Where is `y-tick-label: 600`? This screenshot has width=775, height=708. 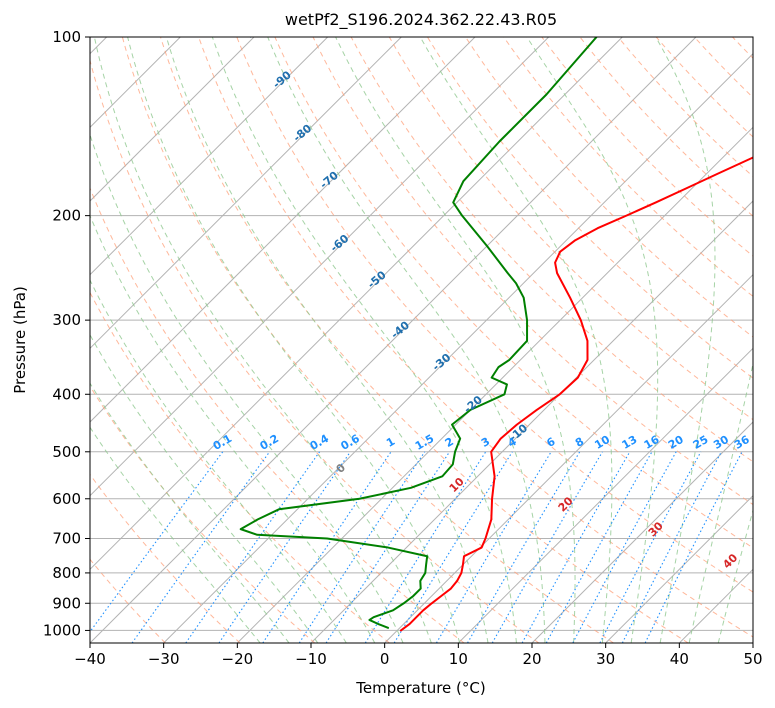
y-tick-label: 600 is located at coordinates (66, 499).